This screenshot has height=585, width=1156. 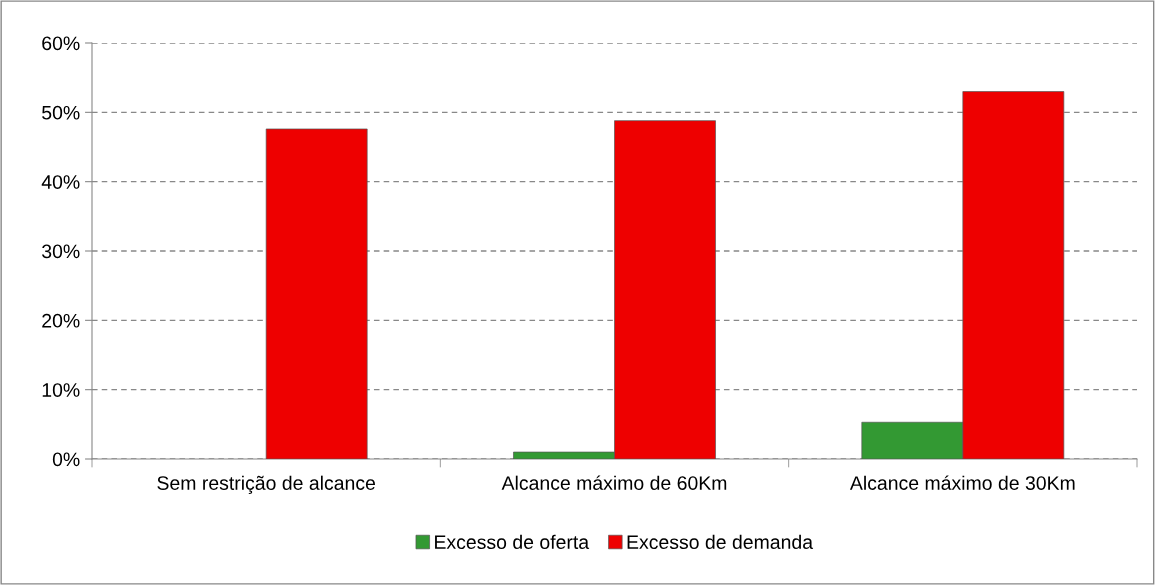 What do you see at coordinates (316, 293) in the screenshot?
I see `bar` at bounding box center [316, 293].